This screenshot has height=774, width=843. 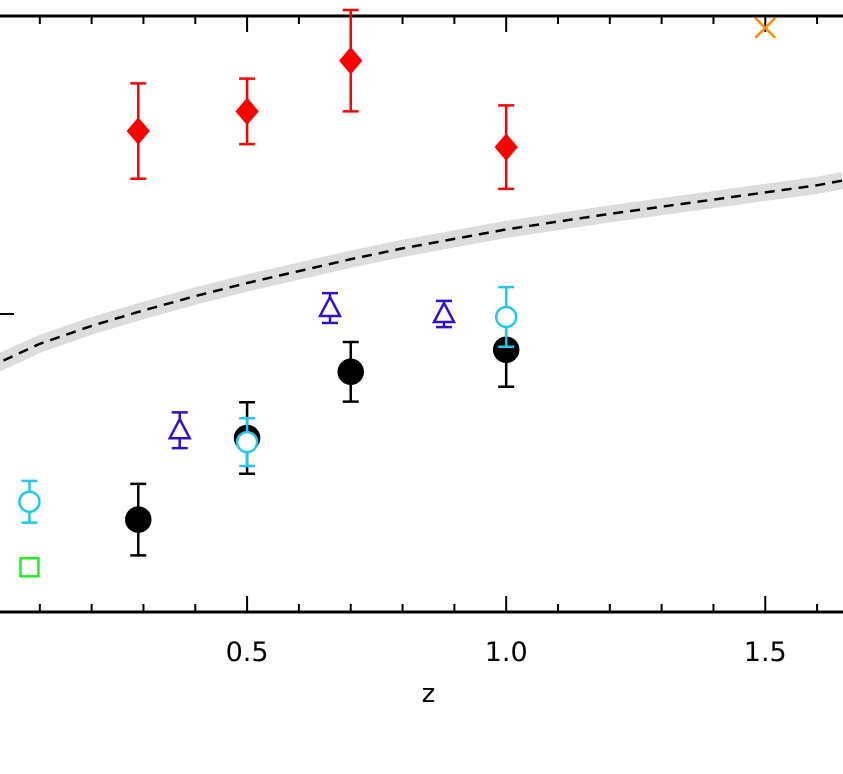 I want to click on square-marker, so click(x=29, y=567).